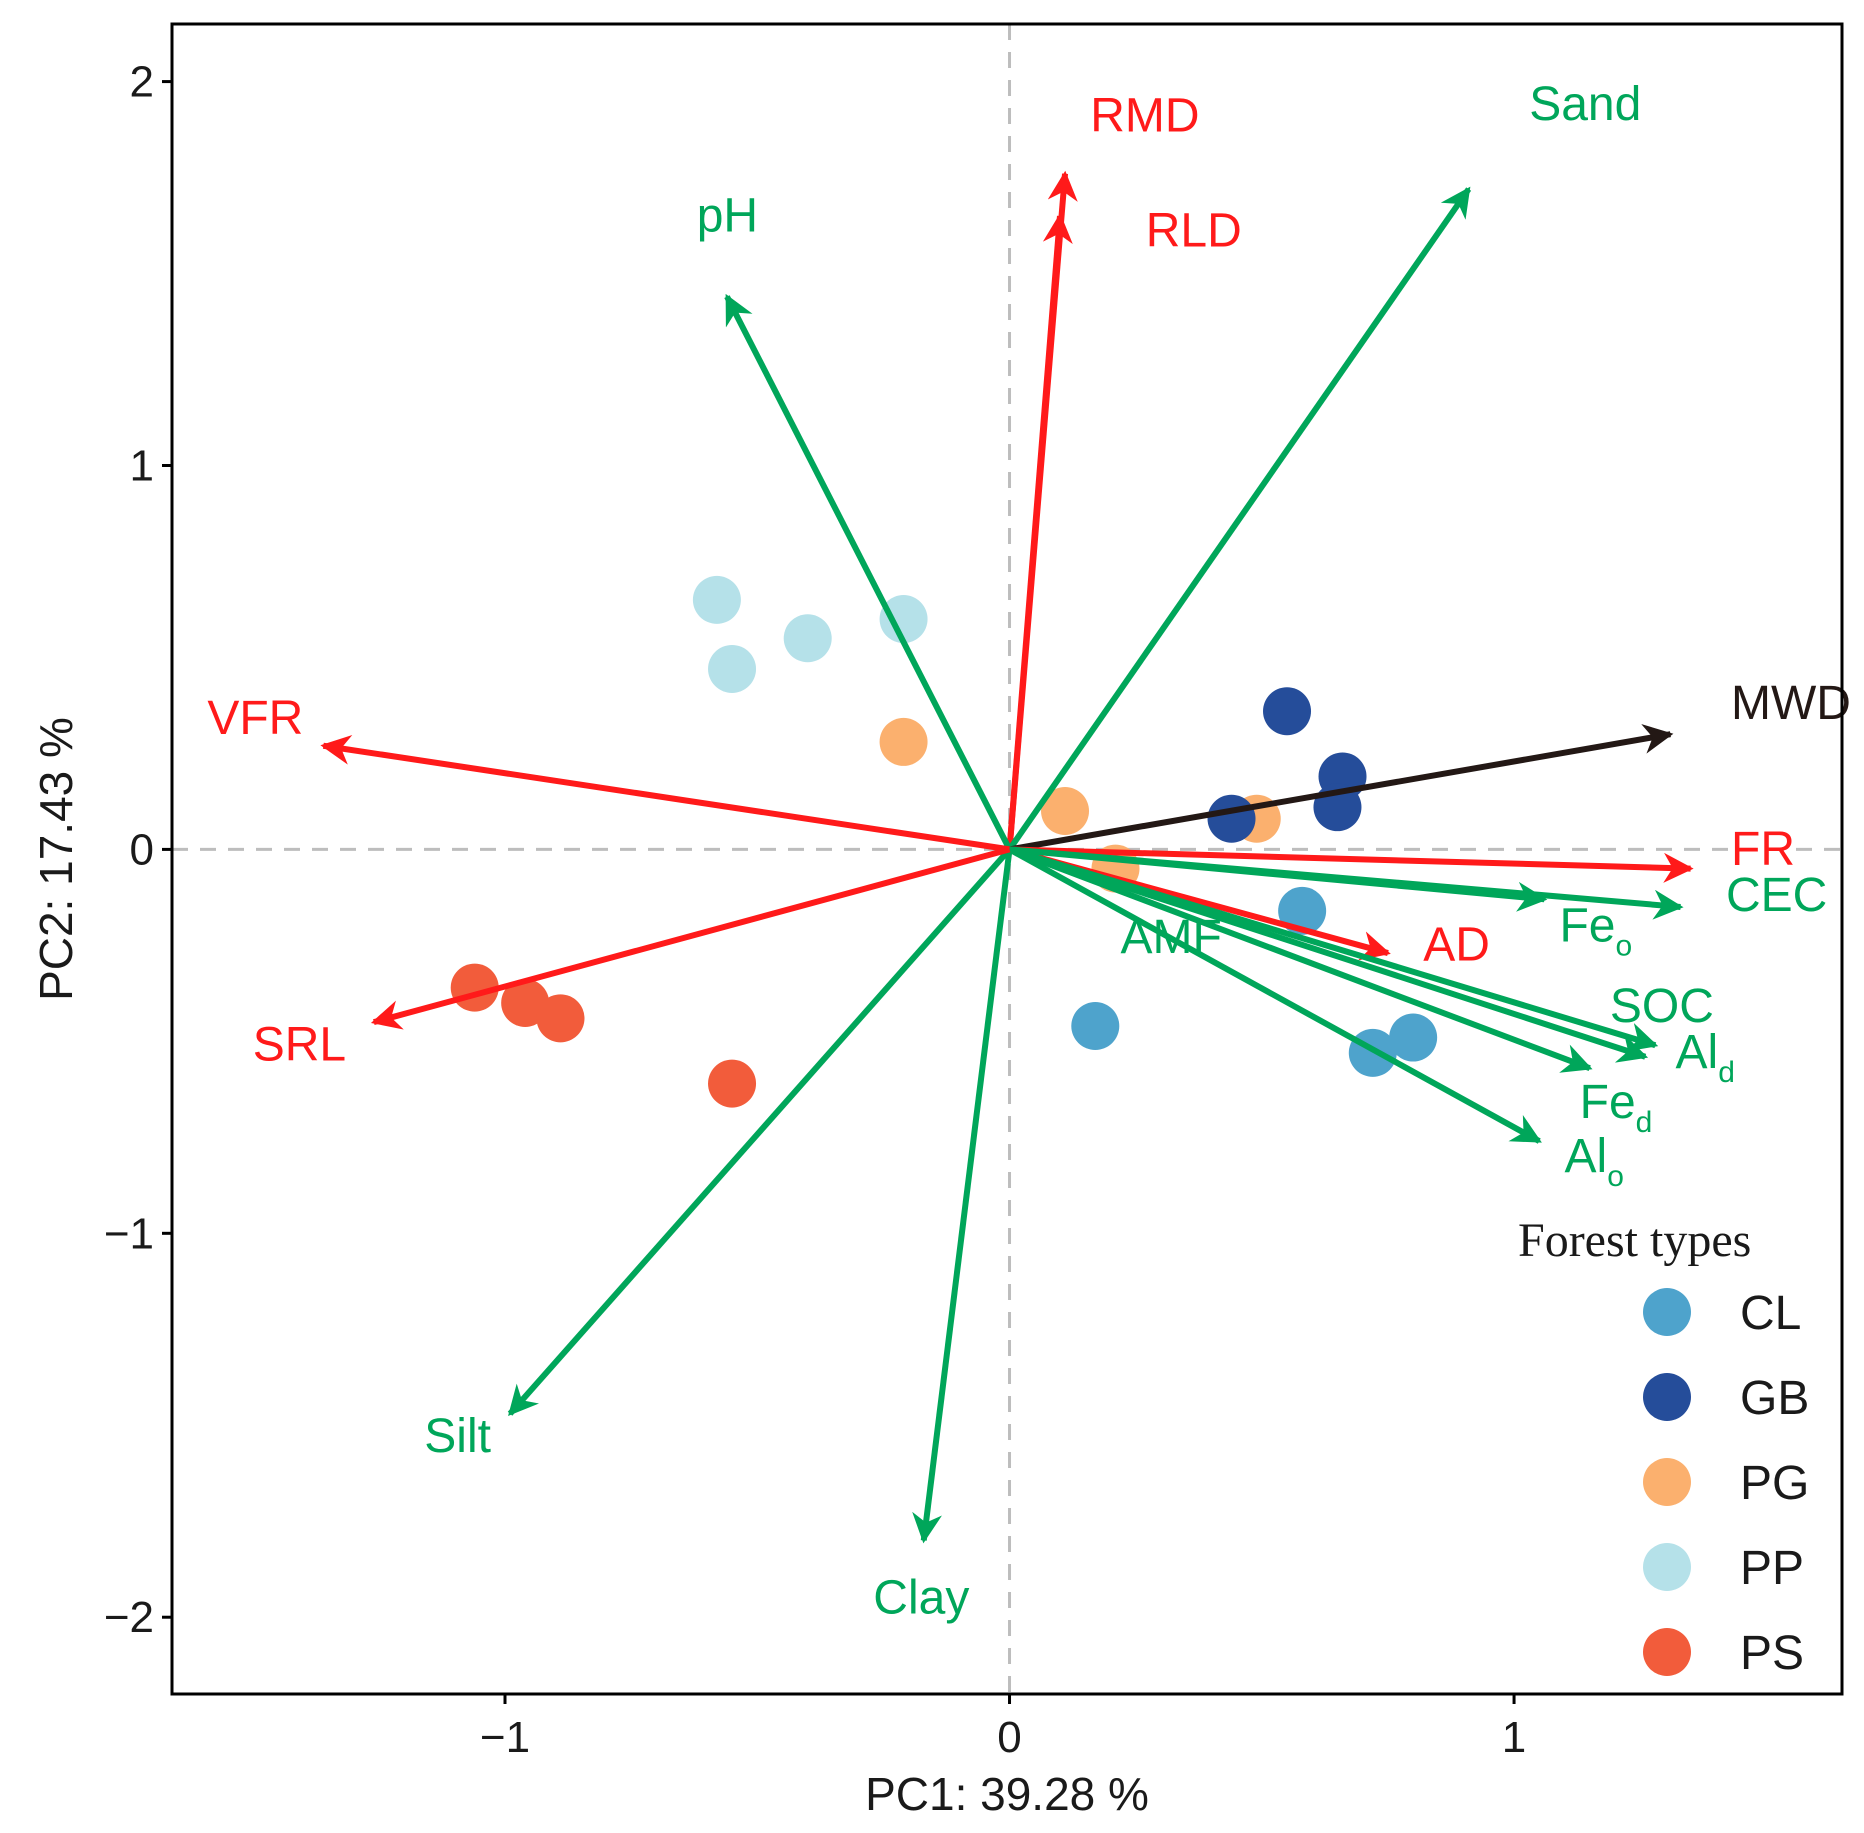 Image resolution: width=1864 pixels, height=1833 pixels. Describe the element at coordinates (665, 793) in the screenshot. I see `vector-arrow-vfr` at that location.